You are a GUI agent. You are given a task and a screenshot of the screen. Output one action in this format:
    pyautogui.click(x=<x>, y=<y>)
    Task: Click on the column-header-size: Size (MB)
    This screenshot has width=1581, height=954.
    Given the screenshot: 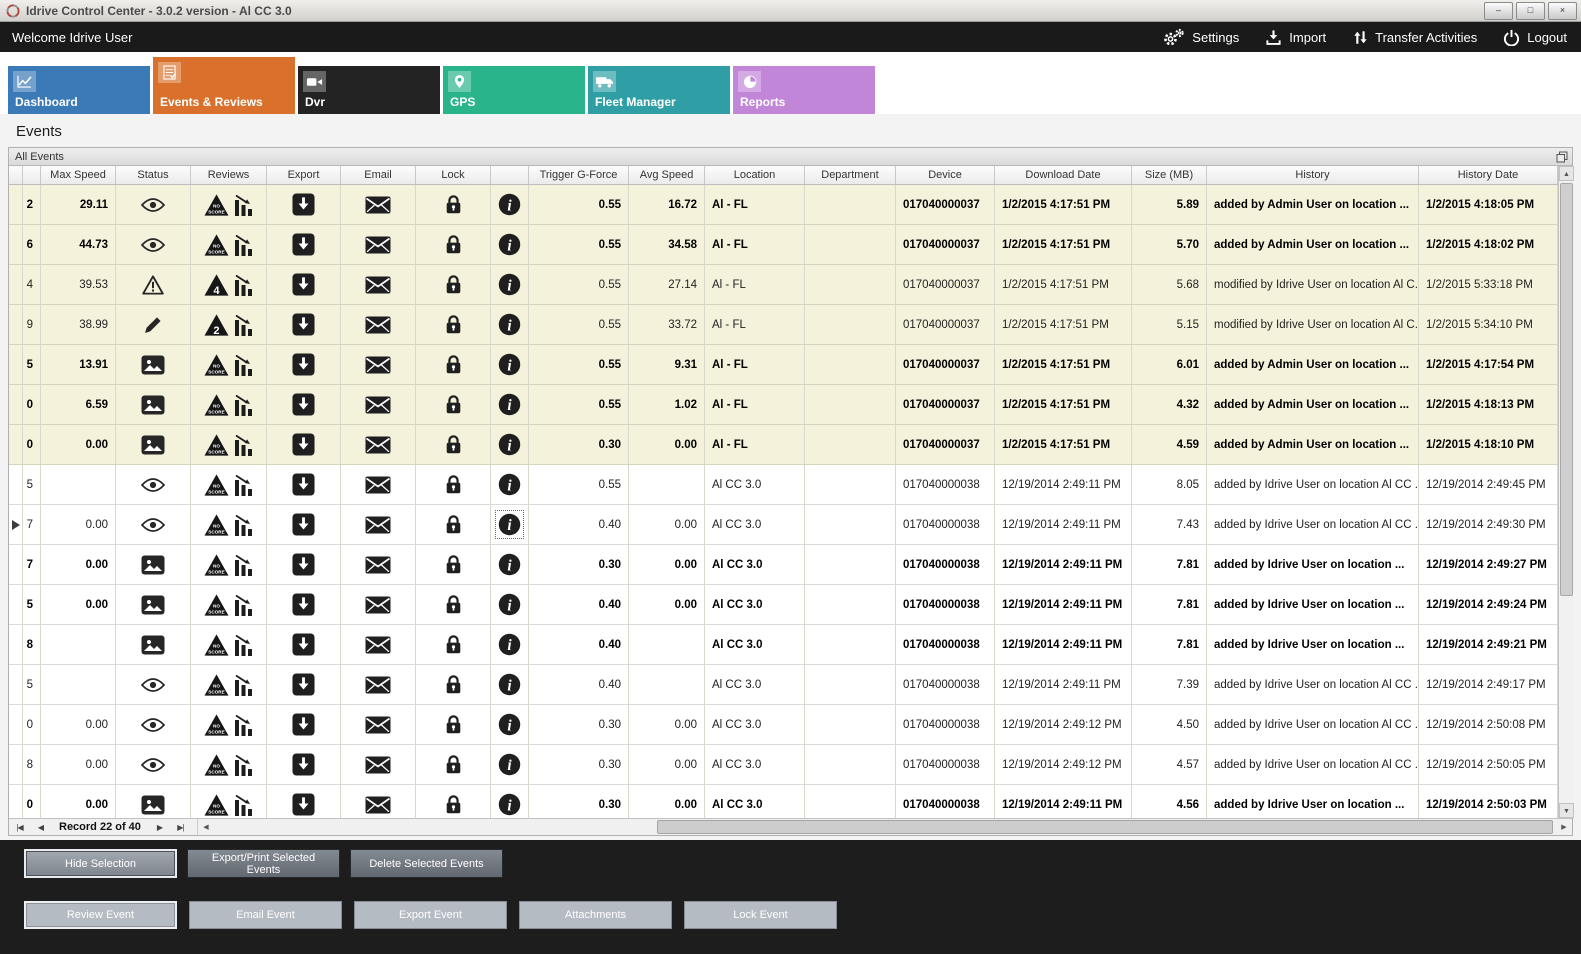 What is the action you would take?
    pyautogui.click(x=1169, y=175)
    